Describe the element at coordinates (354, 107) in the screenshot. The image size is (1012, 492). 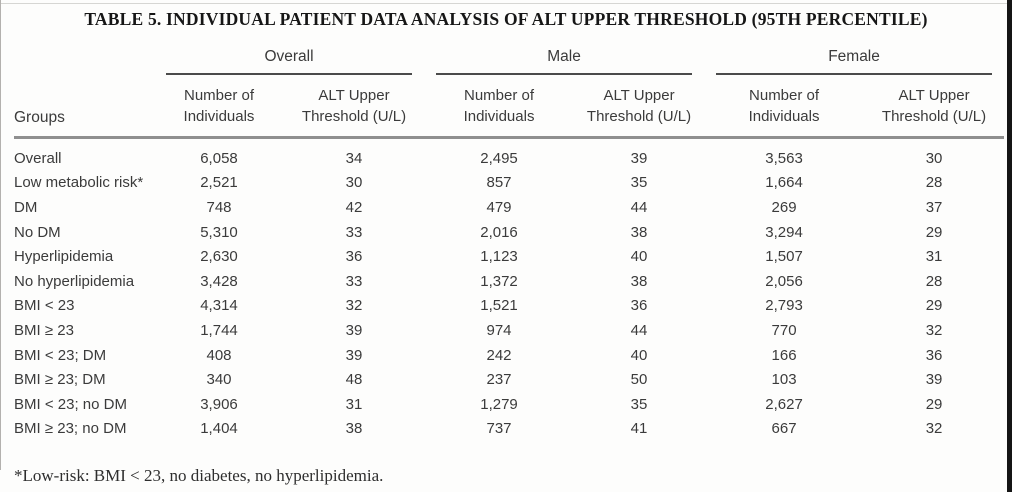
I see `overall-alt-column-header: ALT Upper Threshold (U/L)` at that location.